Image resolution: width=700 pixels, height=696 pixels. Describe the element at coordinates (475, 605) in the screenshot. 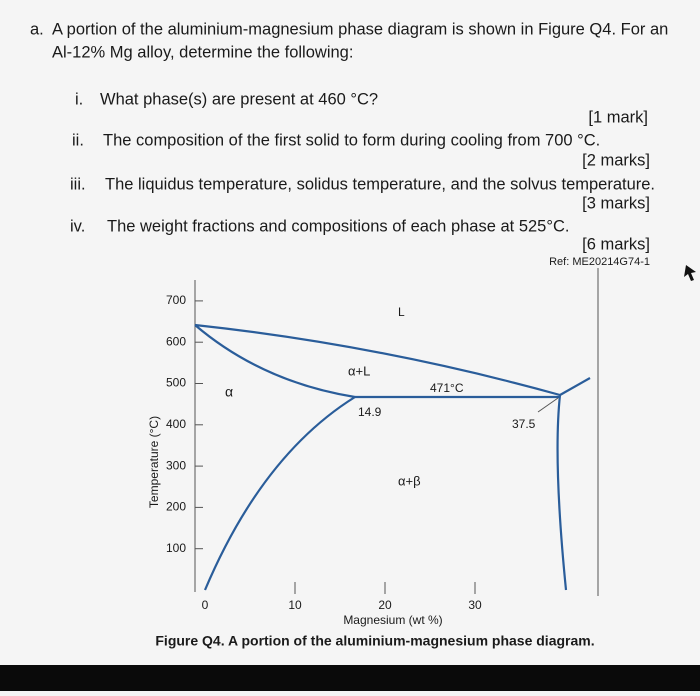

I see `x-tick-label: 30` at that location.